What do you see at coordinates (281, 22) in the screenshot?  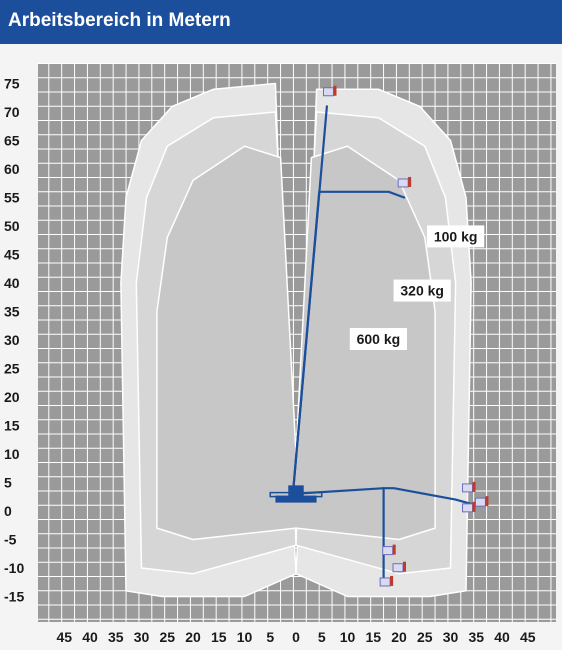 I see `header-bar: Arbeitsbereich in Metern` at bounding box center [281, 22].